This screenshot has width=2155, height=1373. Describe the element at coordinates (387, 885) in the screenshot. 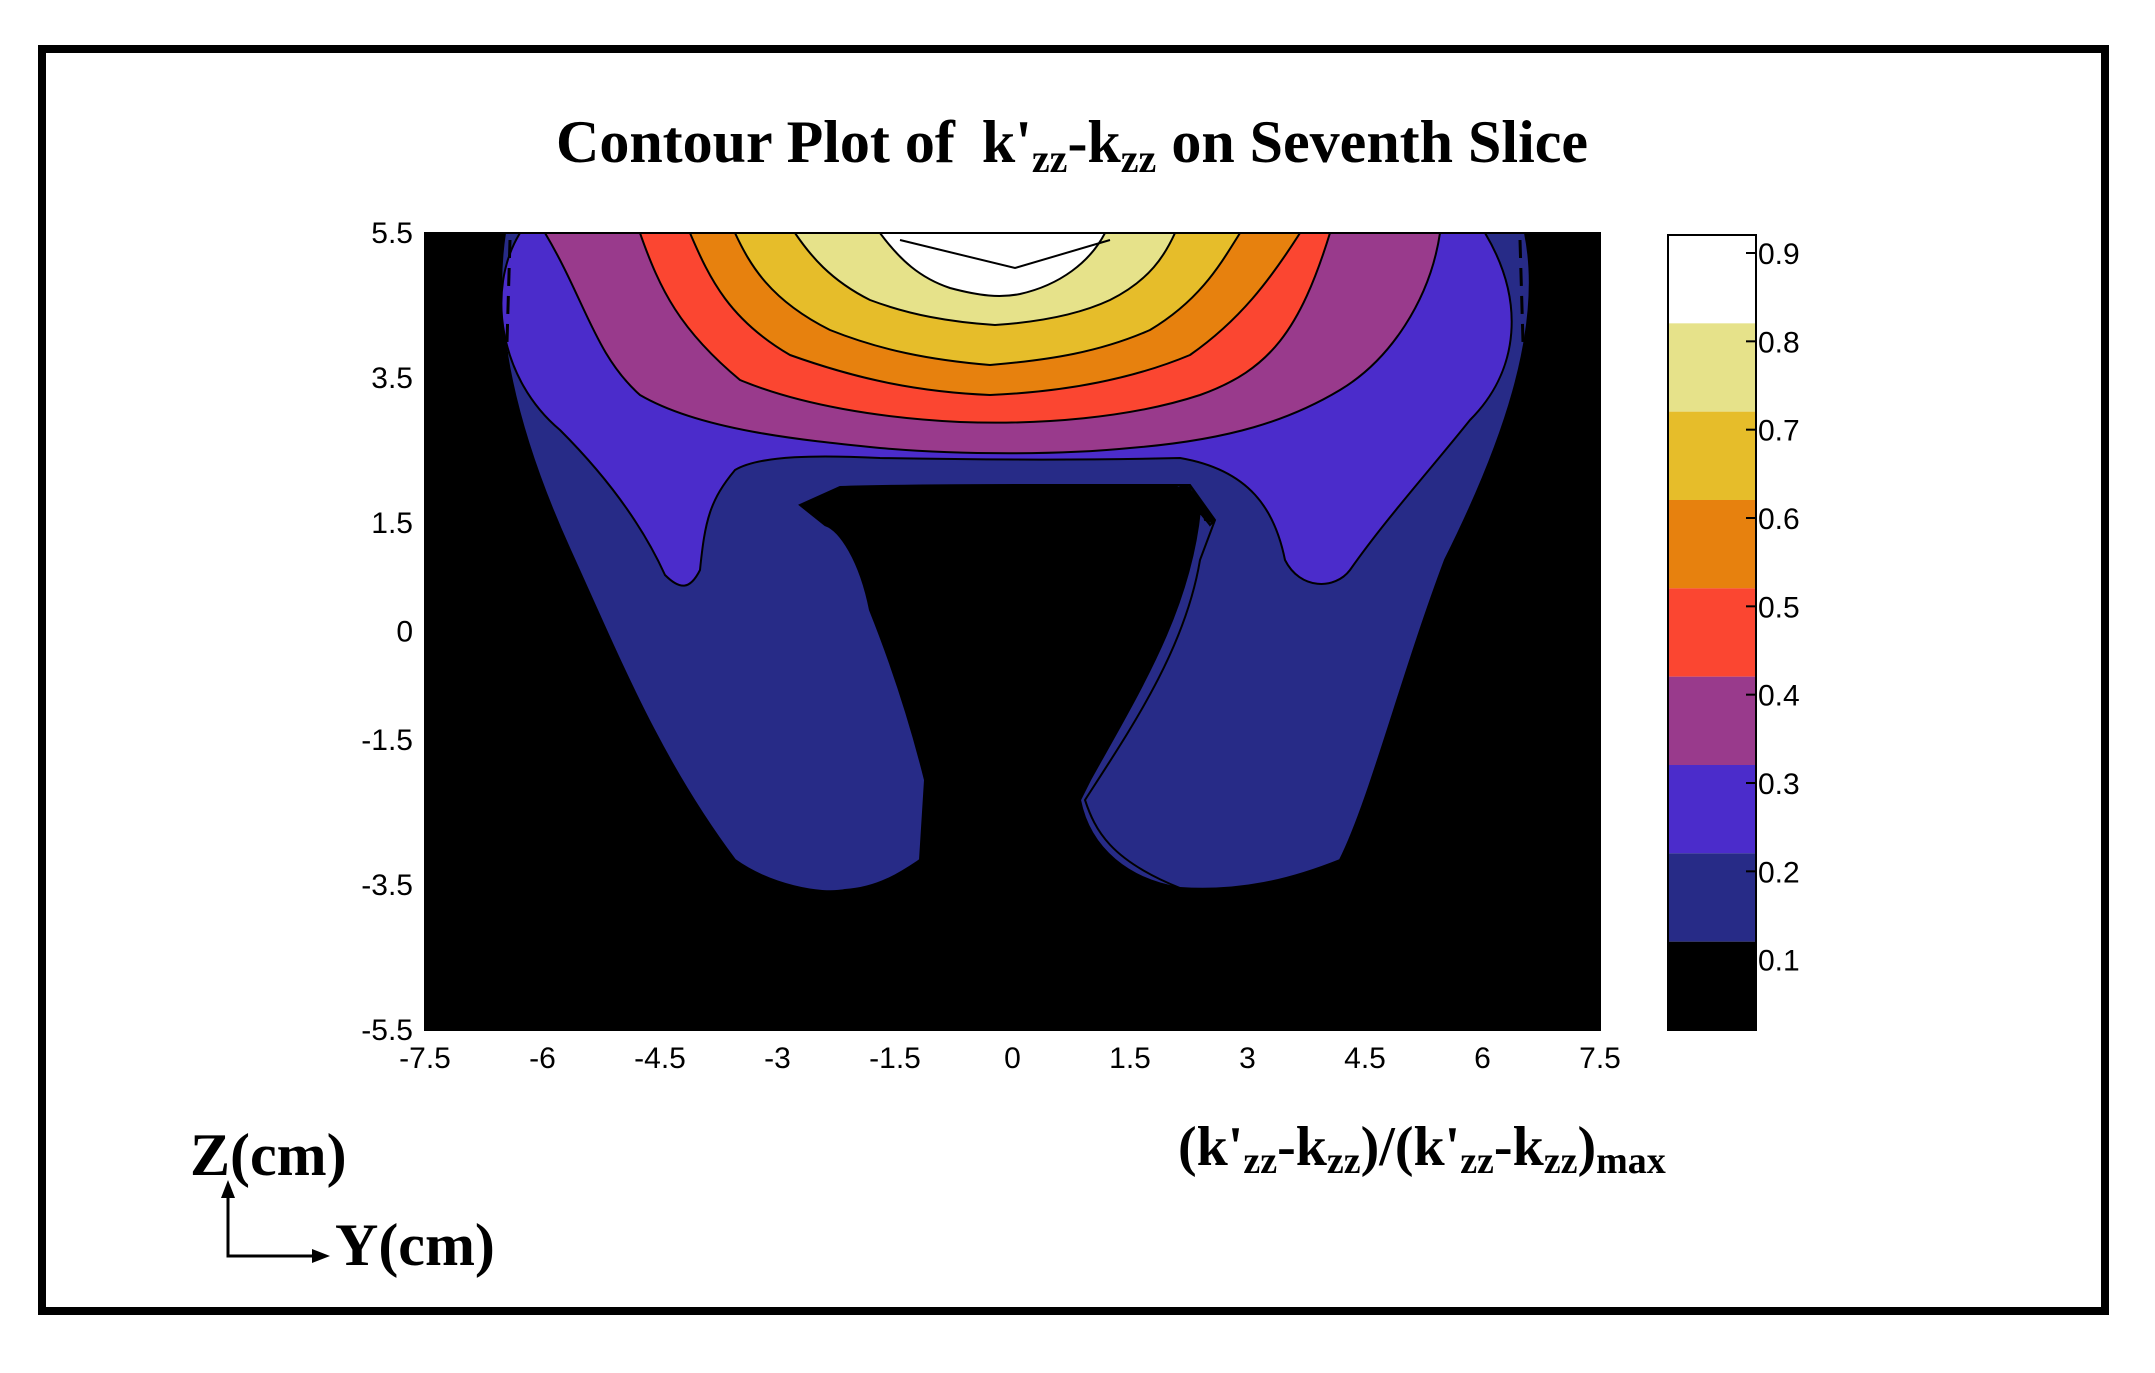

I see `y-tick-label: -3.5` at that location.